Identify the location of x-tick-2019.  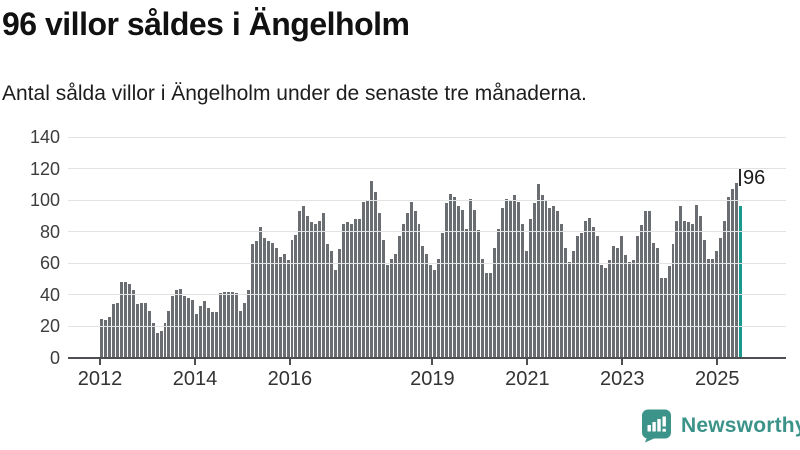
(432, 361).